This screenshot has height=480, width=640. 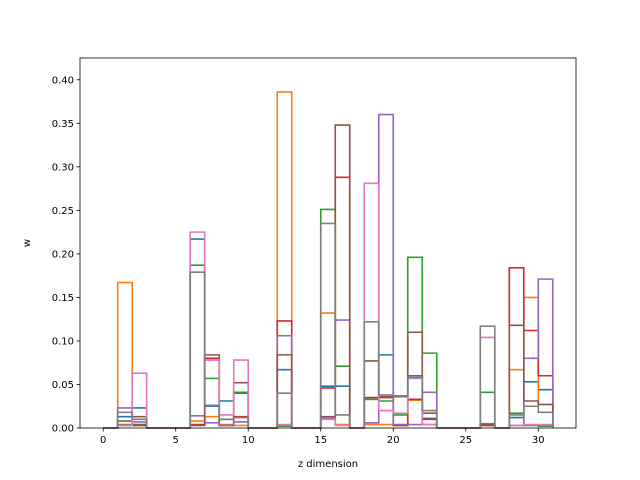 What do you see at coordinates (63, 385) in the screenshot?
I see `y-tick-label: 0.05` at bounding box center [63, 385].